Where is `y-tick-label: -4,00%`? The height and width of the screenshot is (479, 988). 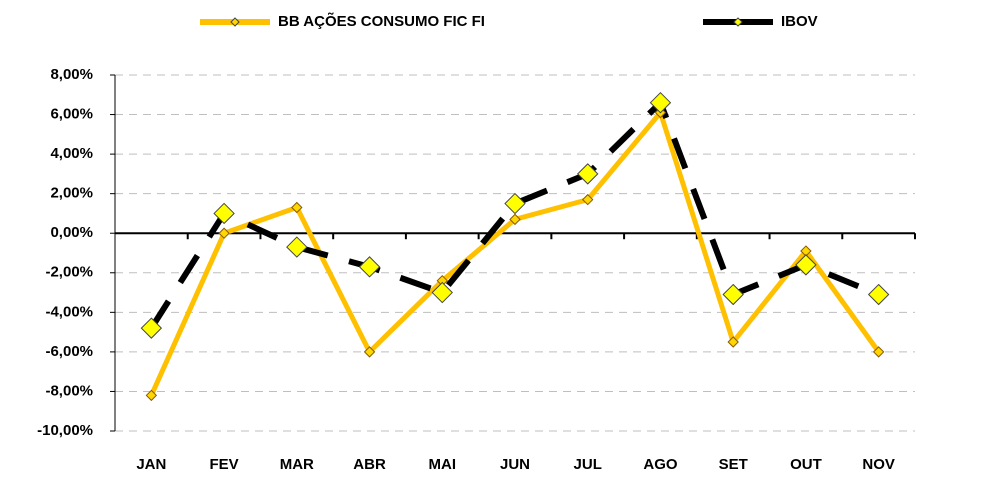 y-tick-label: -4,00% is located at coordinates (69, 311).